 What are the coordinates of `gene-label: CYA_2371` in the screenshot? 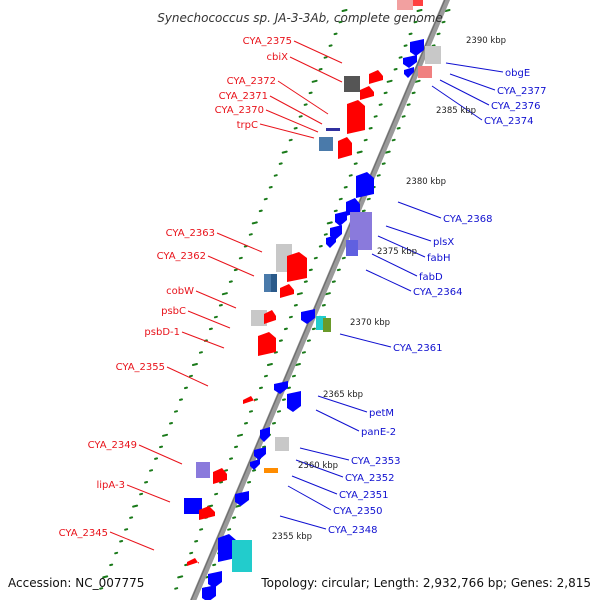 It's located at (243, 96).